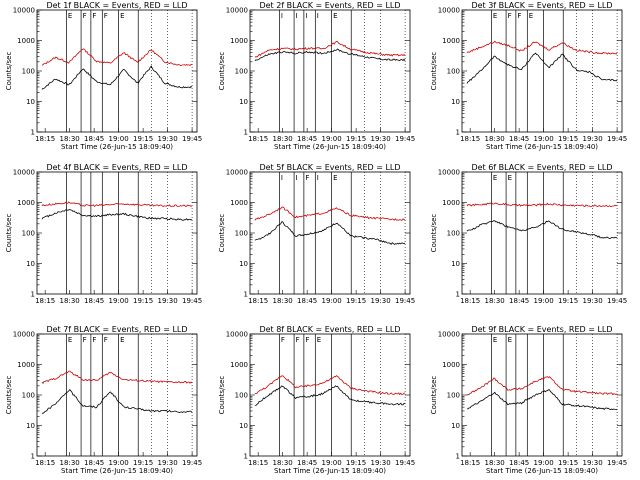 The height and width of the screenshot is (480, 640). Describe the element at coordinates (116, 329) in the screenshot. I see `chart-title: Det 7f BLACK = Events, RED = LLD` at that location.